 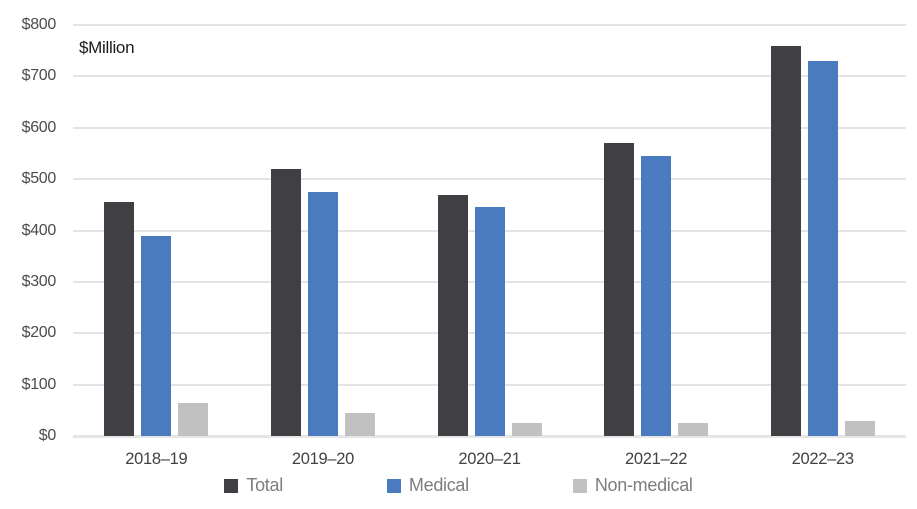 I want to click on y-tick-label: $800, so click(x=39, y=24).